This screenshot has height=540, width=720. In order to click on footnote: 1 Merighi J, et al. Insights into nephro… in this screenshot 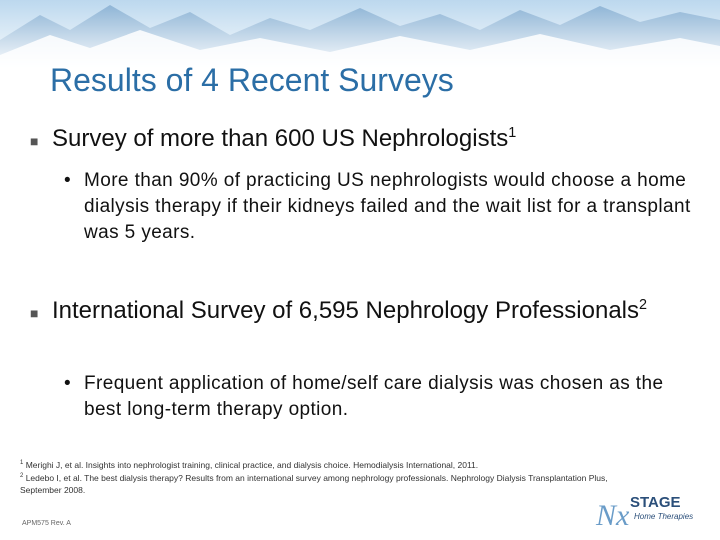, I will do `click(325, 465)`.